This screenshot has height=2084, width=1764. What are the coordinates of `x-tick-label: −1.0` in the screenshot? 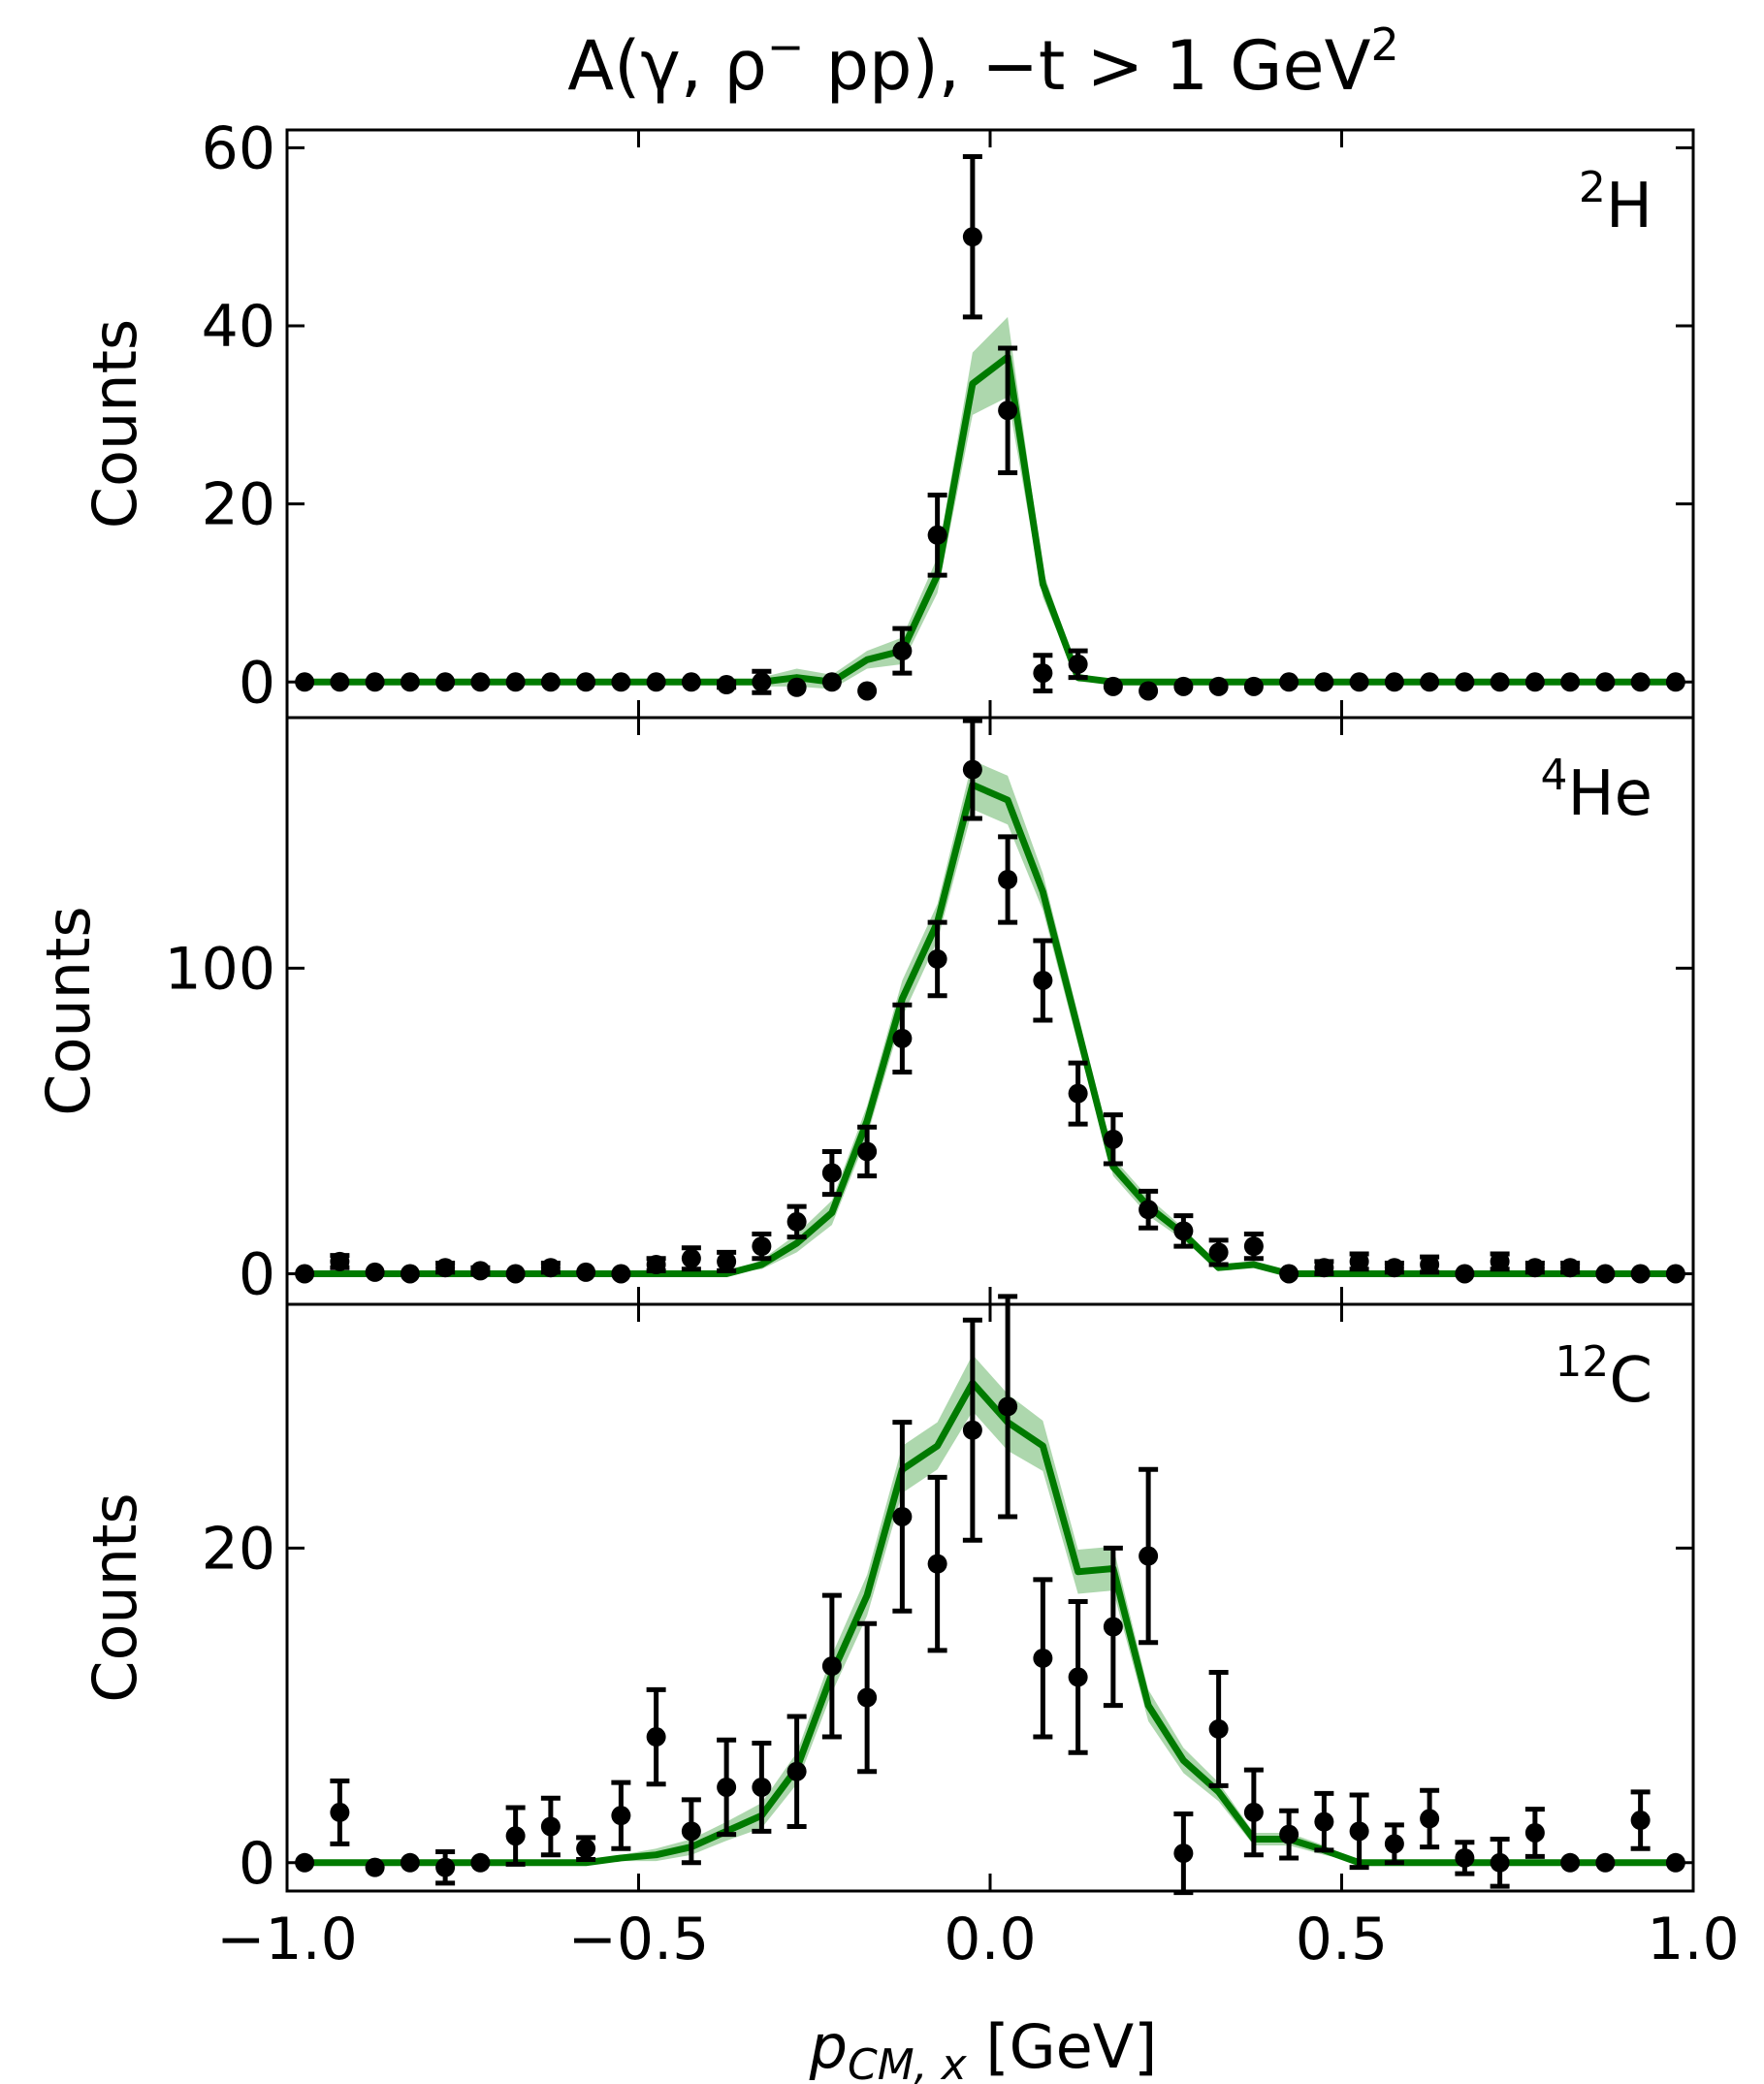 It's located at (287, 1939).